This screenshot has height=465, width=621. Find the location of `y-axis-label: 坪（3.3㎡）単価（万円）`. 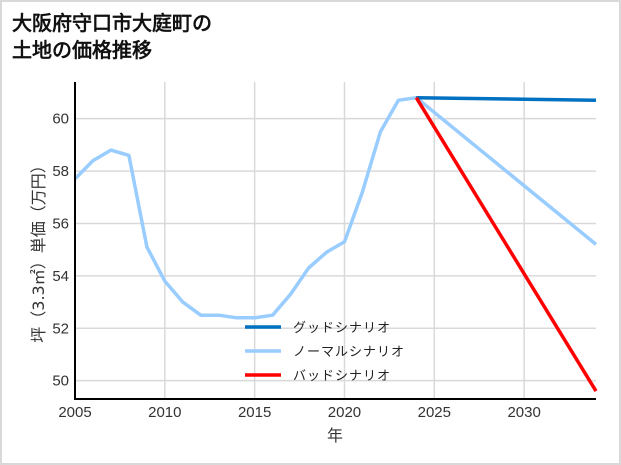

y-axis-label: 坪（3.3㎡）単価（万円） is located at coordinates (38, 249).